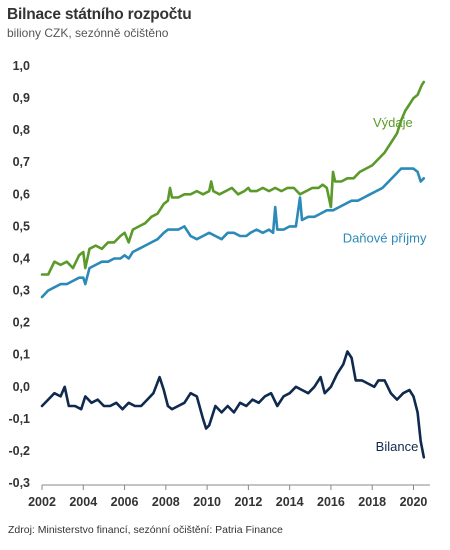 Image resolution: width=450 pixels, height=550 pixels. I want to click on series-label: Výdaje, so click(393, 122).